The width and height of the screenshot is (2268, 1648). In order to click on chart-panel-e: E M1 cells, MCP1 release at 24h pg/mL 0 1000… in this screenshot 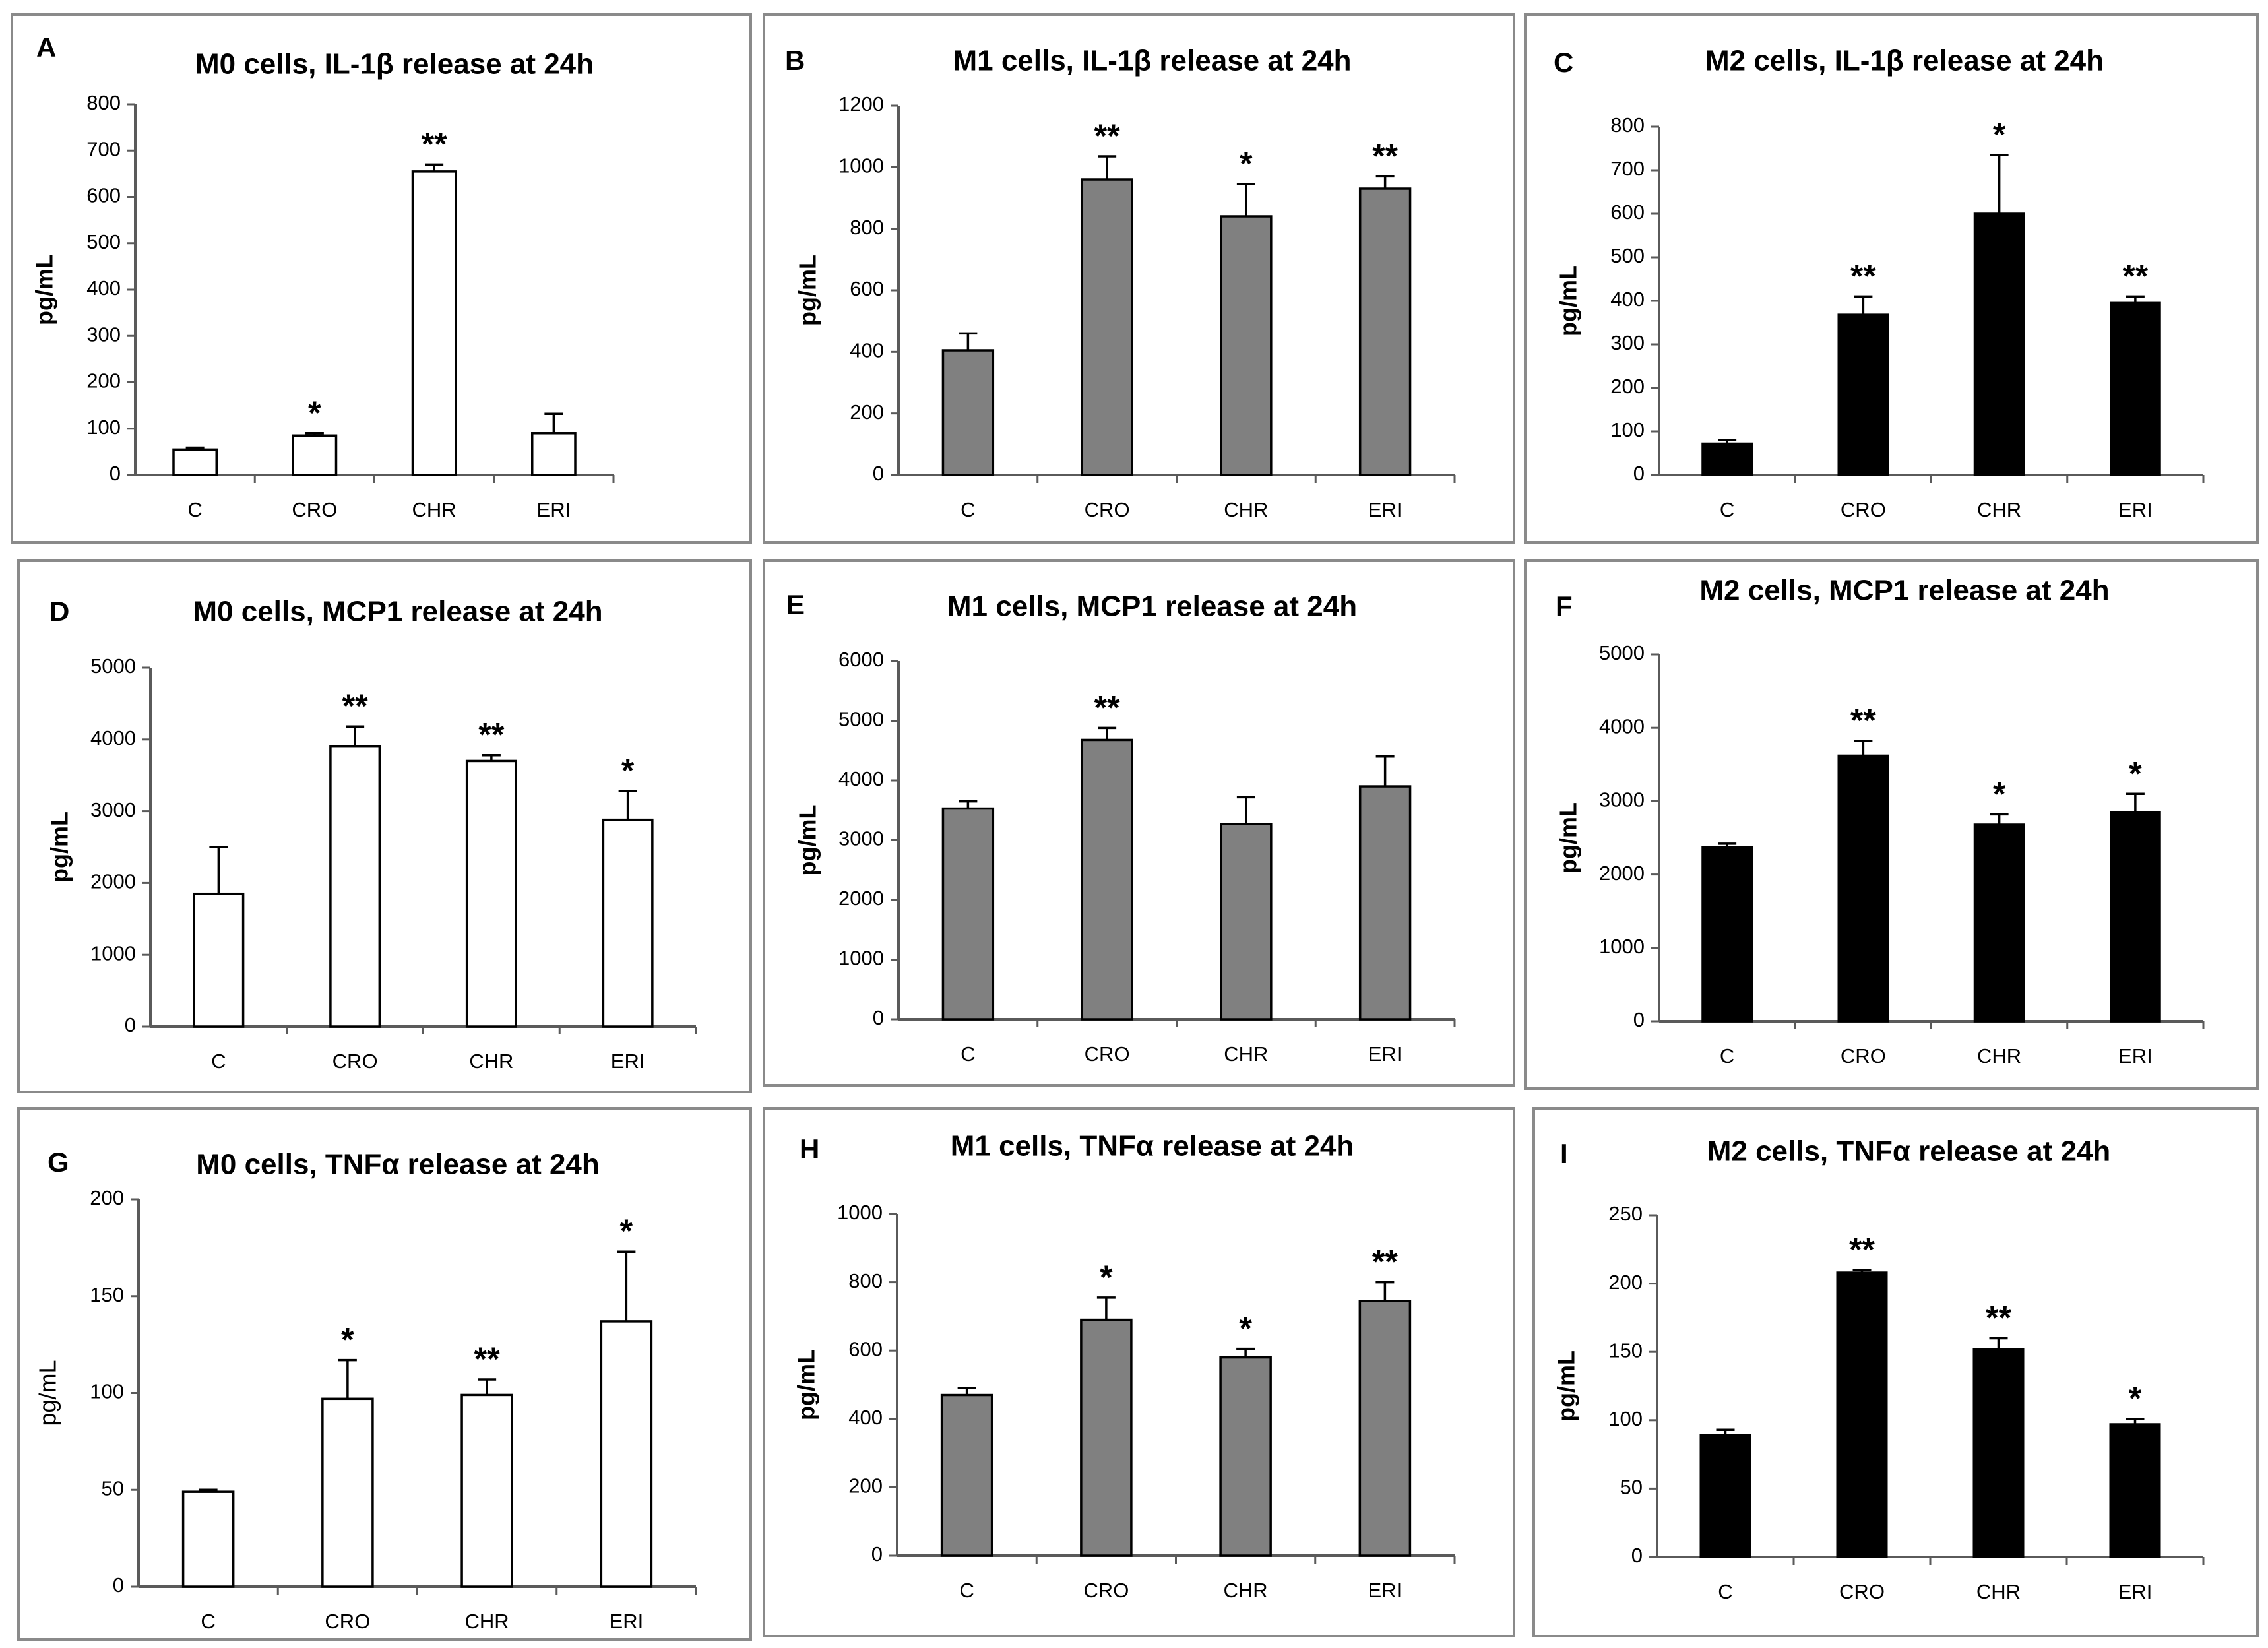, I will do `click(1139, 823)`.